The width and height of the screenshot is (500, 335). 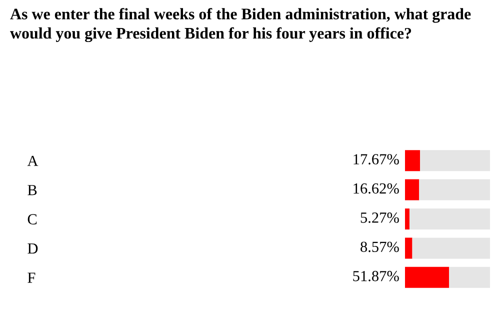 What do you see at coordinates (240, 25) in the screenshot?
I see `text: As we enter the final weeks of the Biden administration, what grade would you give President Biden for his four years in office?` at bounding box center [240, 25].